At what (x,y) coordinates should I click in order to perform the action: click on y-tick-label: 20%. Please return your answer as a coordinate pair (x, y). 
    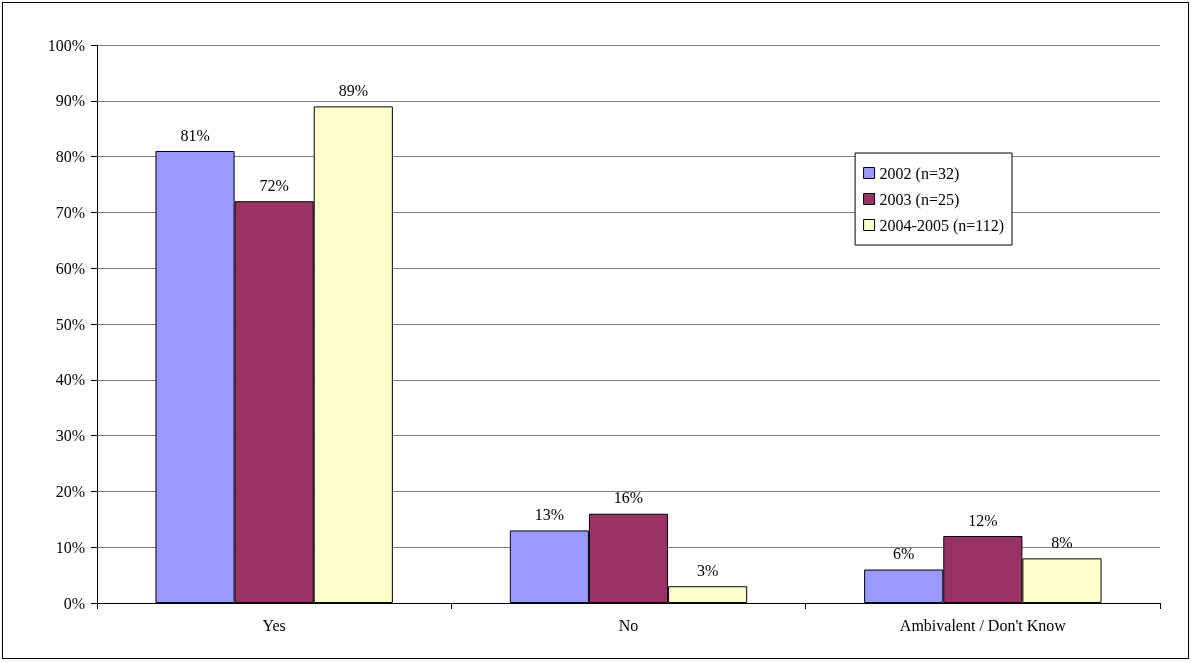
    Looking at the image, I should click on (70, 491).